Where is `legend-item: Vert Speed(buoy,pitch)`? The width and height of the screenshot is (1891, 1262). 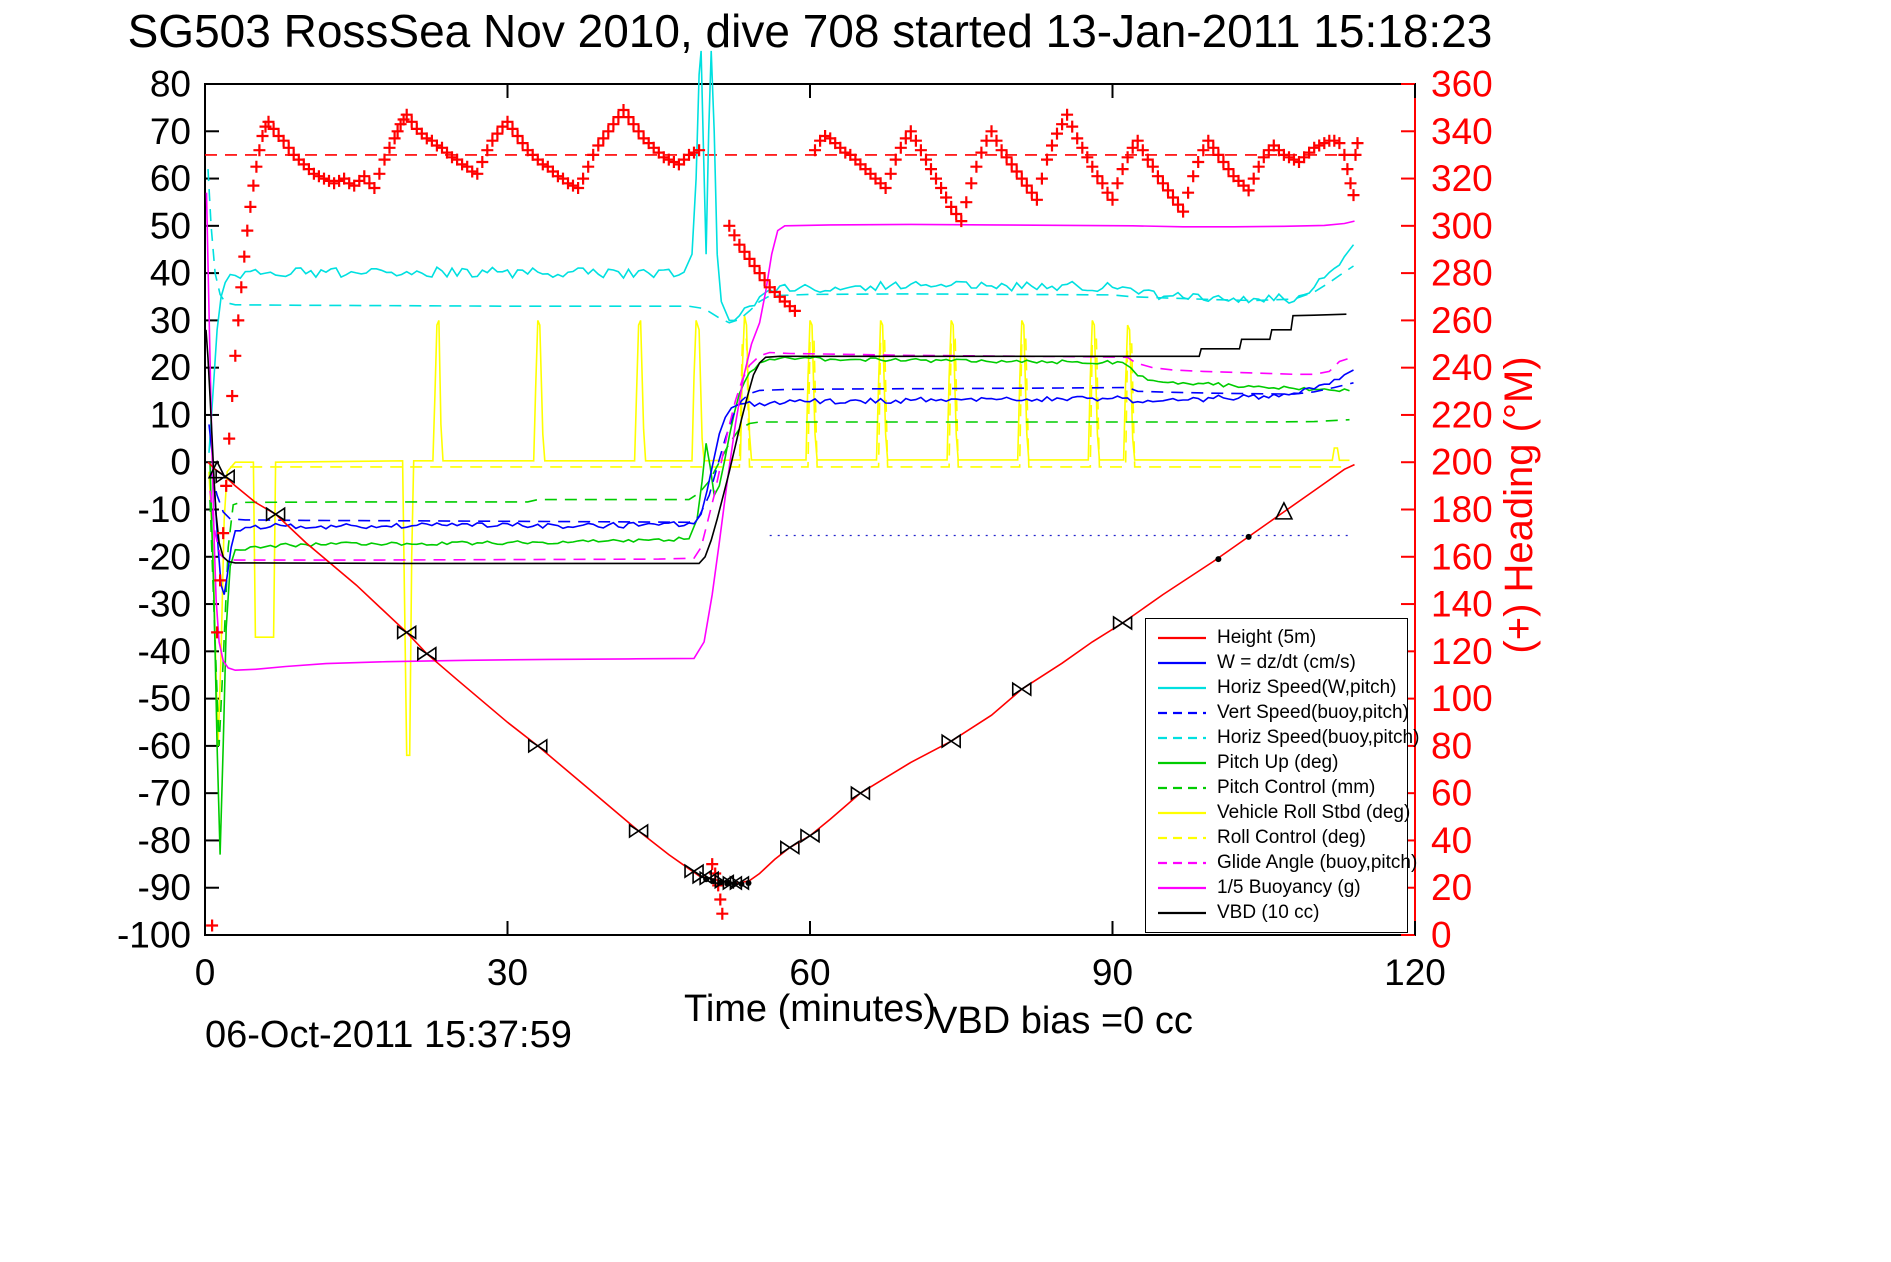 legend-item: Vert Speed(buoy,pitch) is located at coordinates (1282, 712).